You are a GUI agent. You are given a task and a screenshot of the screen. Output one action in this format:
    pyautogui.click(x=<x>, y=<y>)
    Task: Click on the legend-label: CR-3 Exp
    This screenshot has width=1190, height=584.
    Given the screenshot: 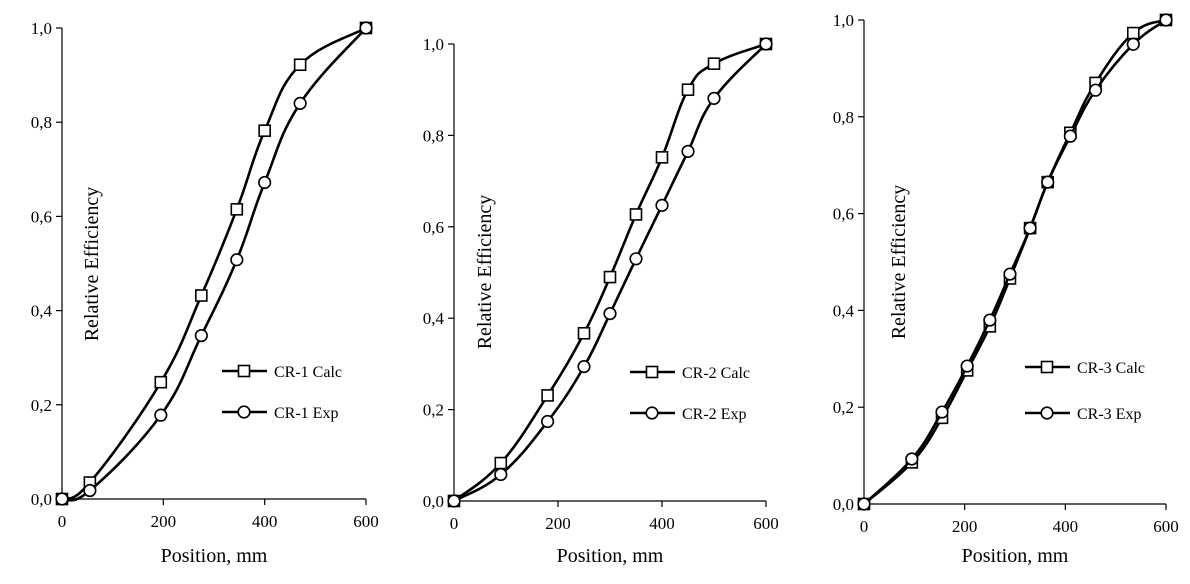 What is the action you would take?
    pyautogui.click(x=1109, y=414)
    